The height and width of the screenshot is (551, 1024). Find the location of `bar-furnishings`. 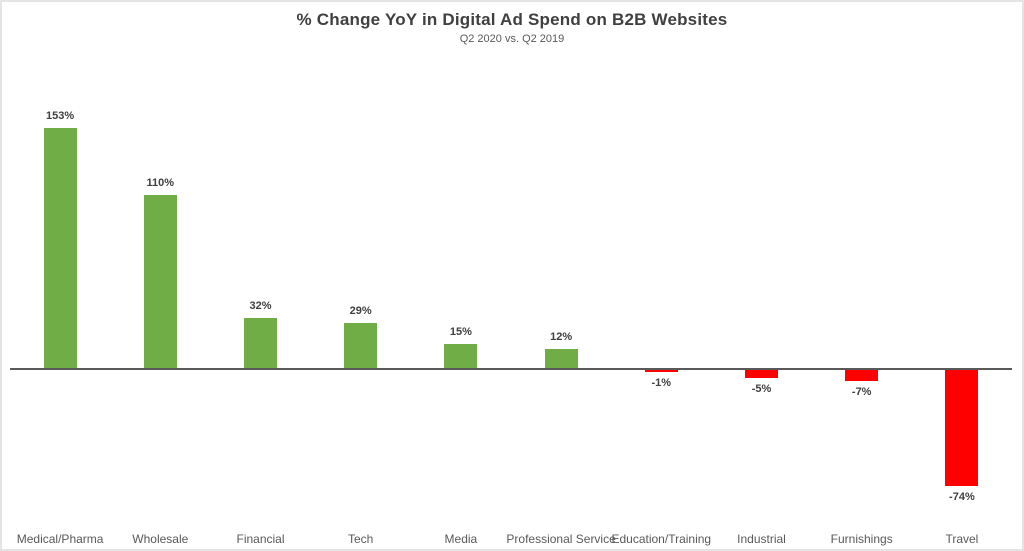

bar-furnishings is located at coordinates (862, 375).